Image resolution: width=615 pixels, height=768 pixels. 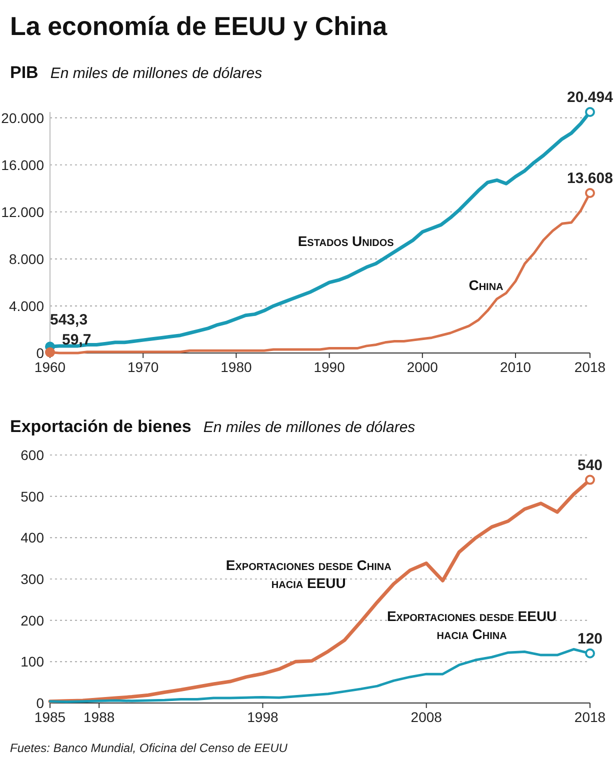 I want to click on x-tick-label: 1985, so click(x=50, y=717).